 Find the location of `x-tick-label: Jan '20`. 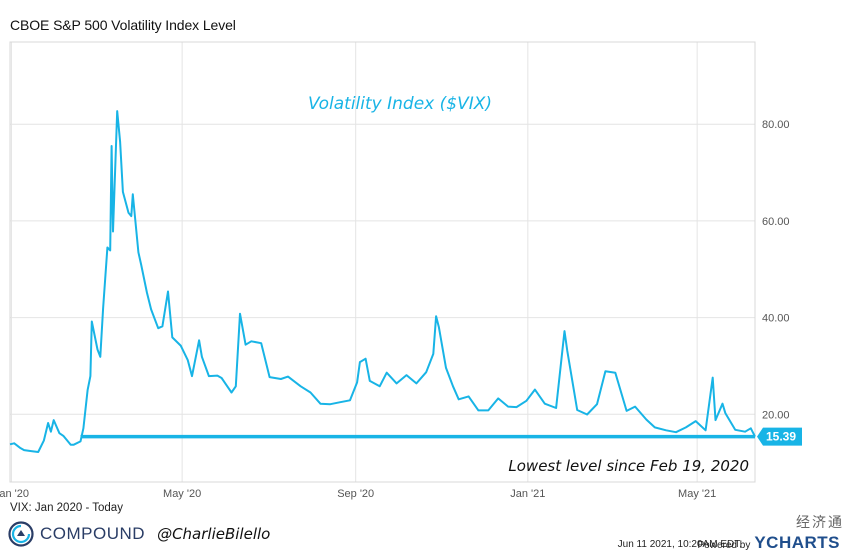

x-tick-label: Jan '20 is located at coordinates (14, 494).